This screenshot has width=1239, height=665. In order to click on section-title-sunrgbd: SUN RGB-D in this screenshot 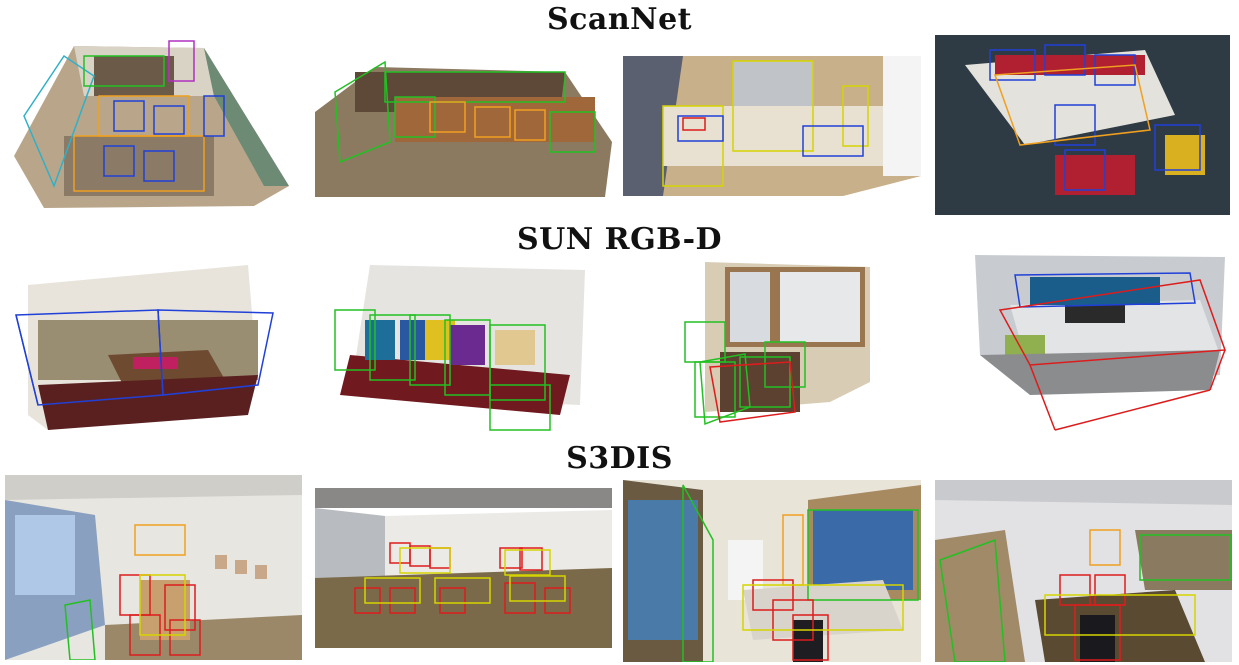, I will do `click(619, 239)`.